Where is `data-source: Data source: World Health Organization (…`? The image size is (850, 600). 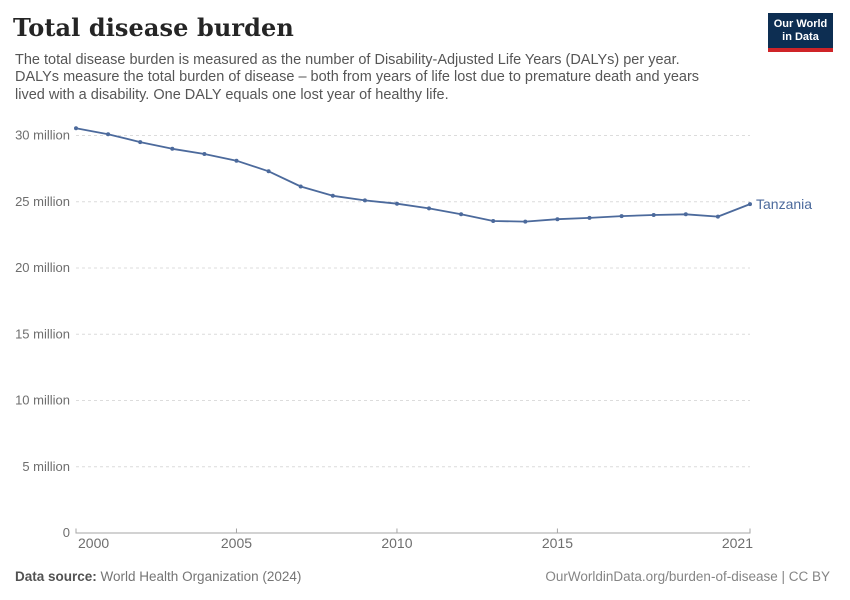
data-source: Data source: World Health Organization (… is located at coordinates (158, 576).